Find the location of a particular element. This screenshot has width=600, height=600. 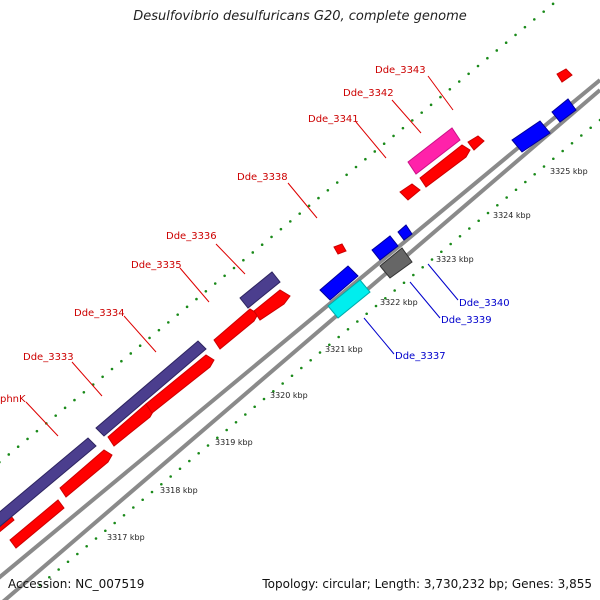

gene-label-dde_3337: Dde_3337 is located at coordinates (420, 356).